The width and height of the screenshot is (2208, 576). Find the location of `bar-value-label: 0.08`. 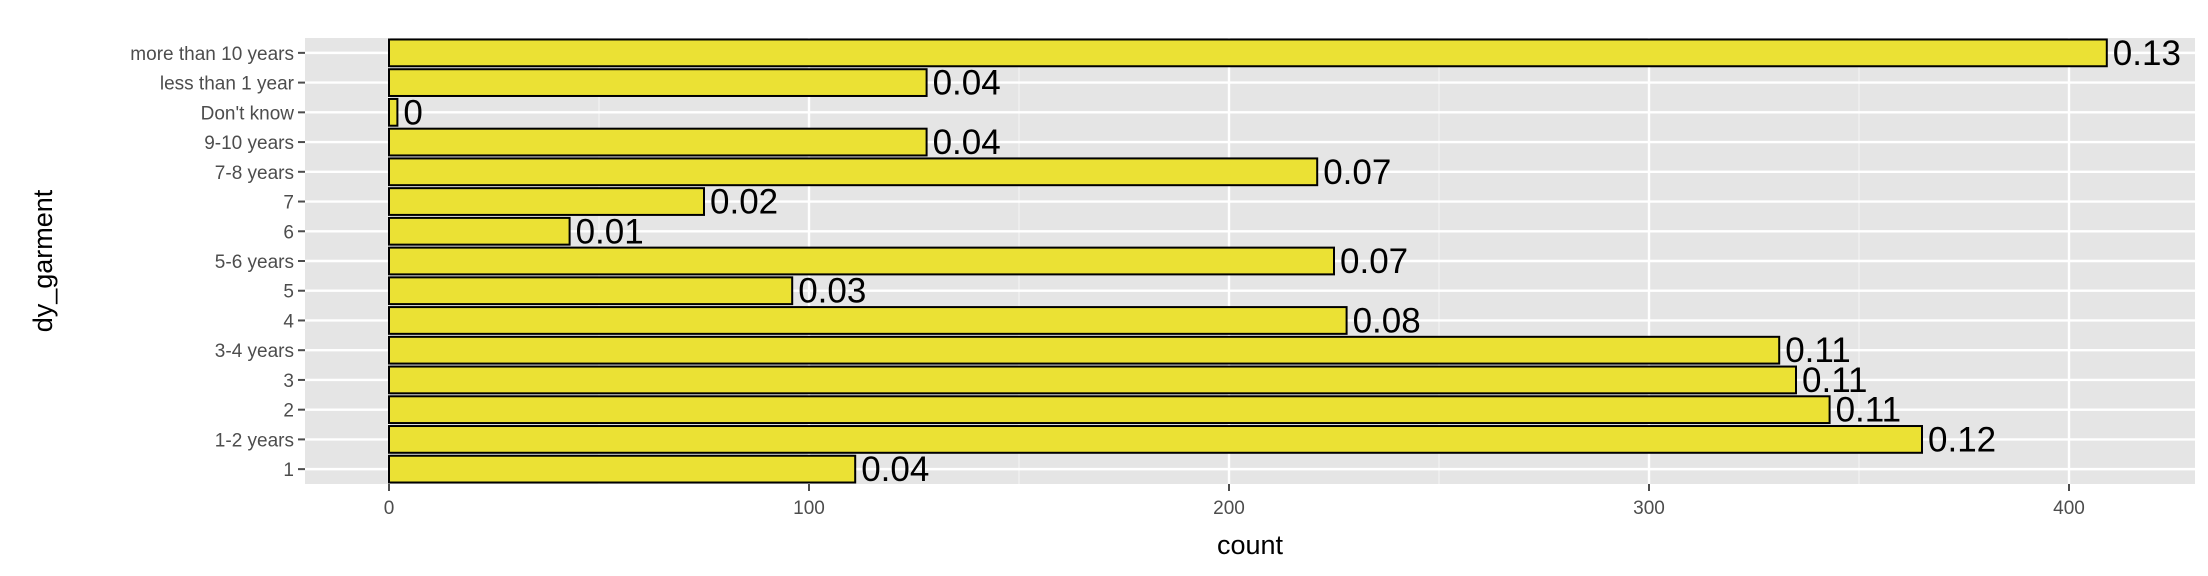

bar-value-label: 0.08 is located at coordinates (1387, 320).